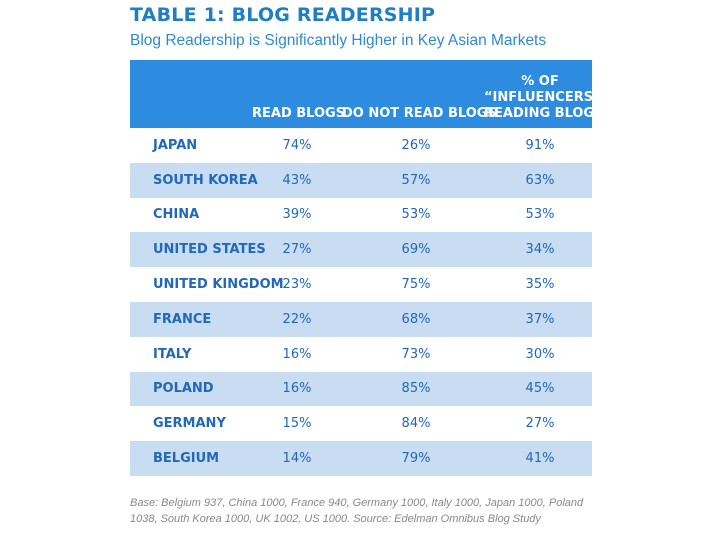 This screenshot has width=720, height=540. Describe the element at coordinates (361, 319) in the screenshot. I see `table-row: FRANCE 22% 68% 37%` at that location.